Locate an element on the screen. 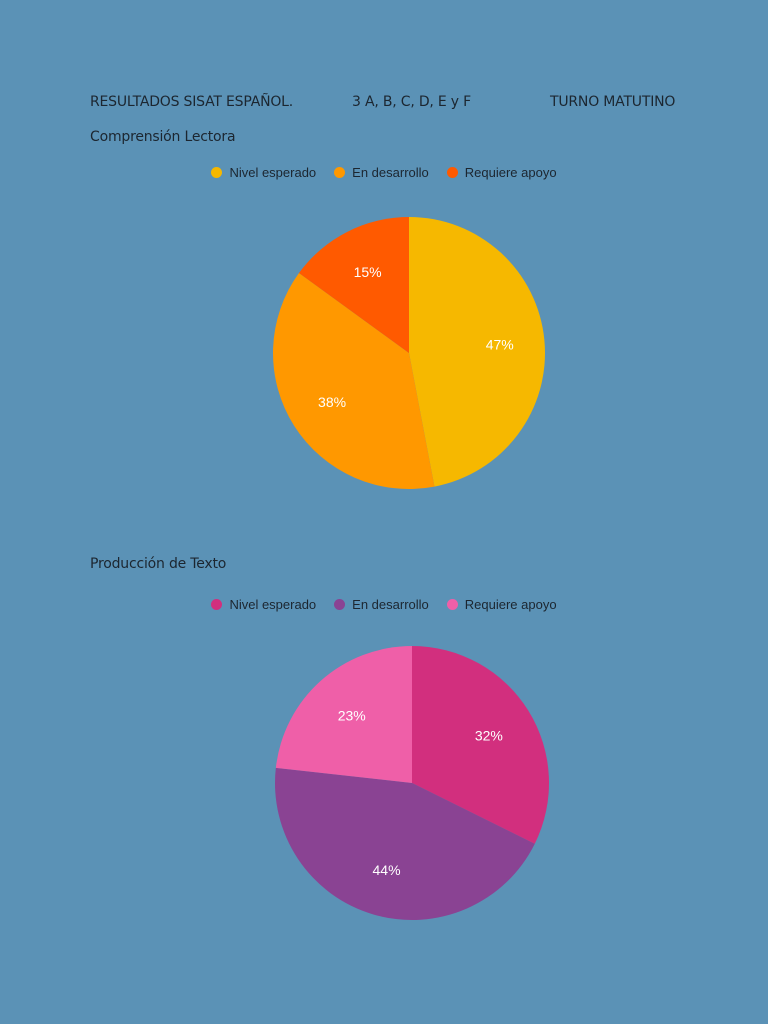 This screenshot has height=1024, width=768. slice-label: 44% is located at coordinates (387, 870).